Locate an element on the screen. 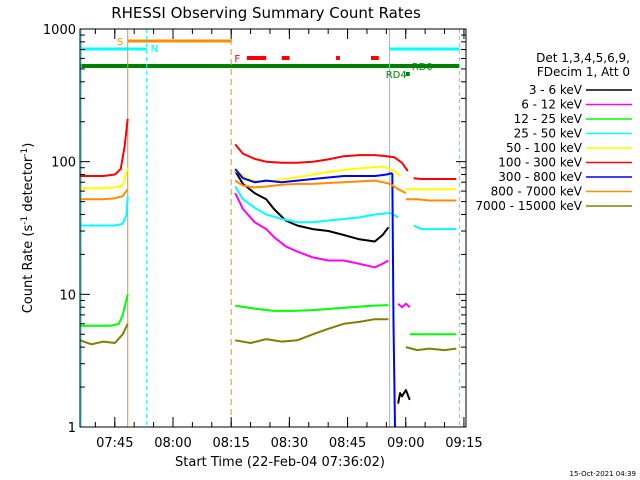 This screenshot has height=480, width=640. footer-date: 15-Oct-2021 04:39 is located at coordinates (603, 474).